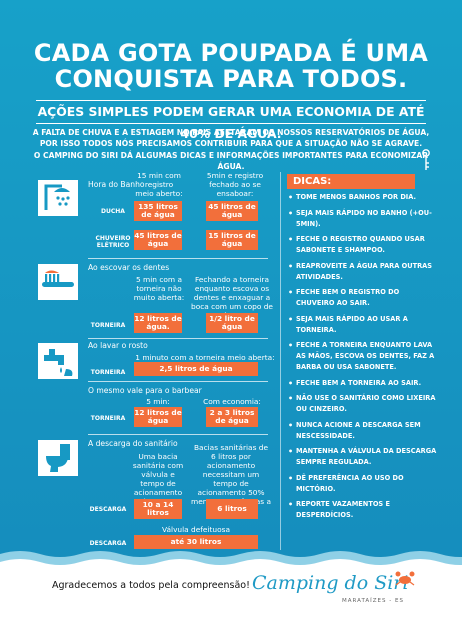  What do you see at coordinates (145, 390) in the screenshot?
I see `barba-section-label: O mesmo vale para o barbear` at bounding box center [145, 390].